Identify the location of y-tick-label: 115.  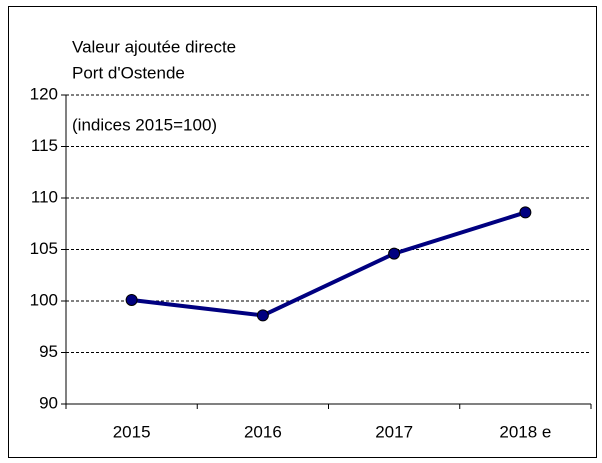
(44, 145).